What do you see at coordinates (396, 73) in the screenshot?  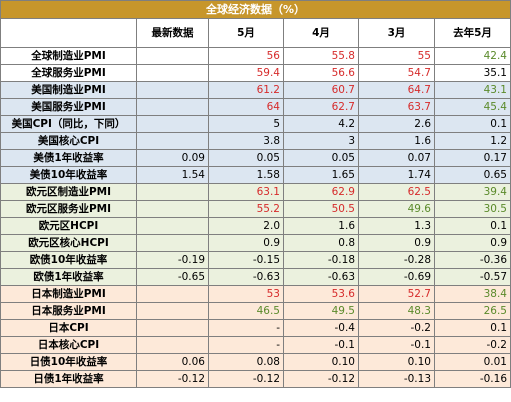 I see `value-cell: 54.7` at bounding box center [396, 73].